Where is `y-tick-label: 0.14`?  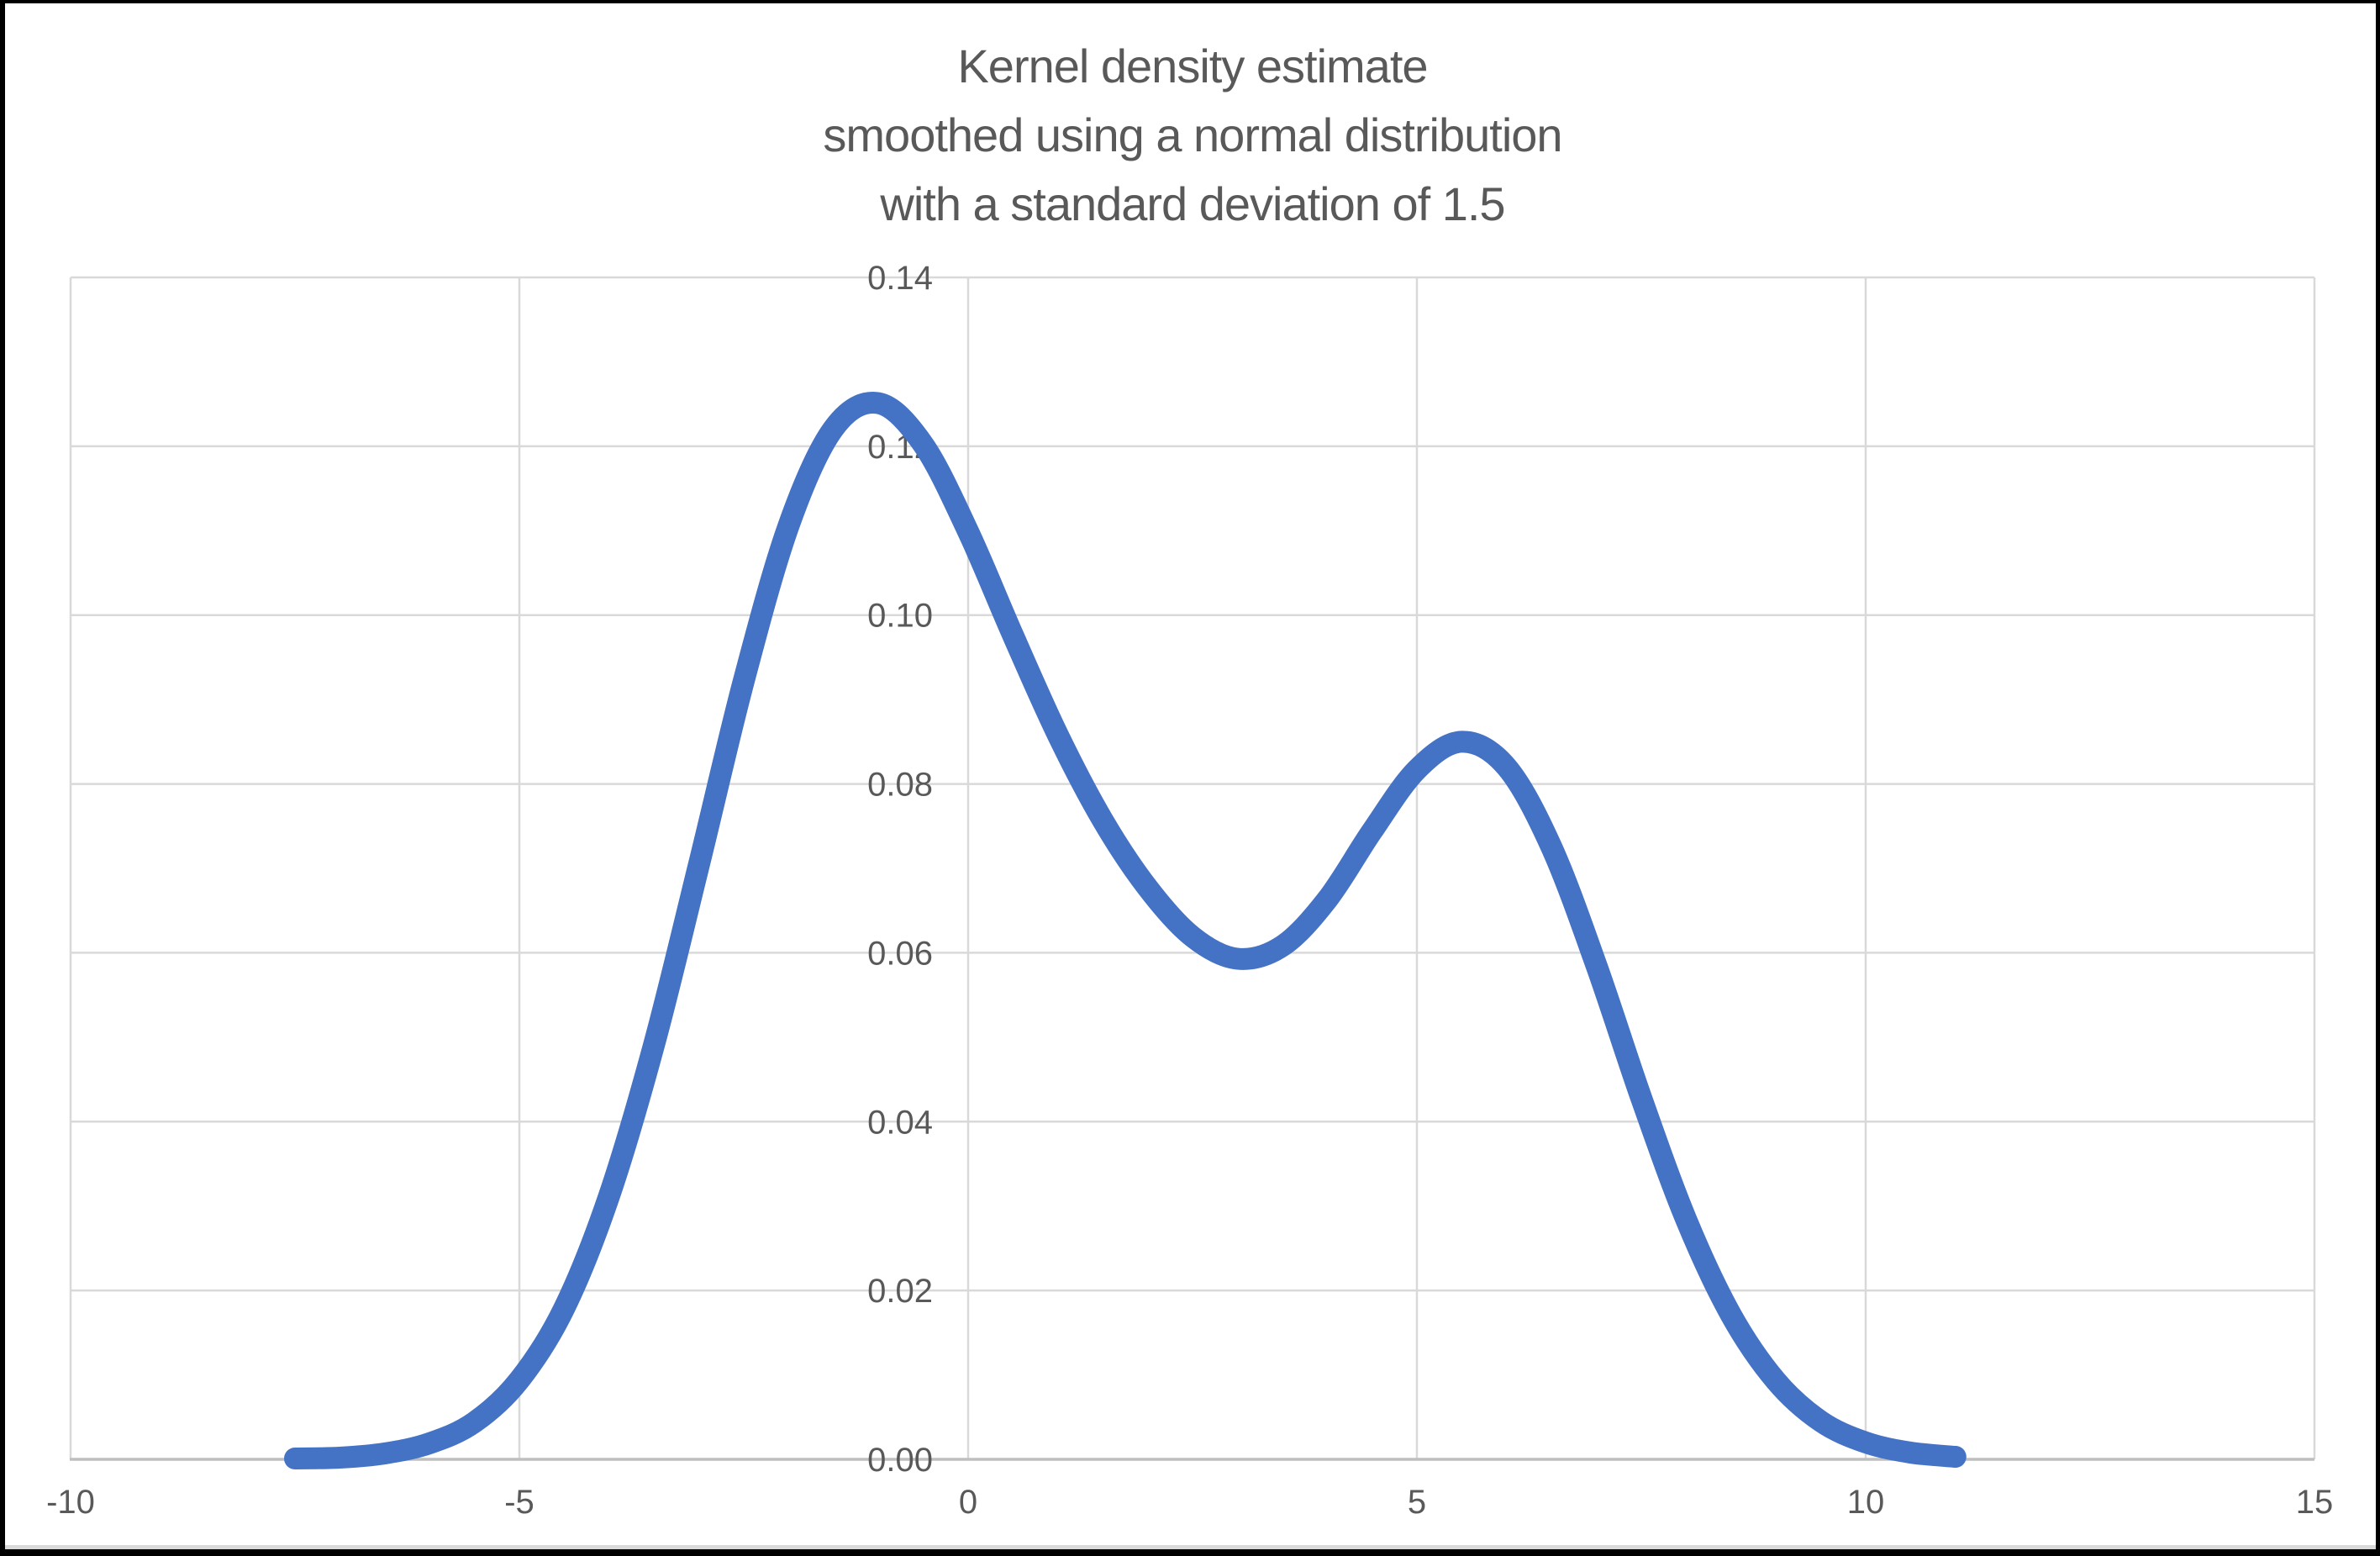
y-tick-label: 0.14 is located at coordinates (900, 278).